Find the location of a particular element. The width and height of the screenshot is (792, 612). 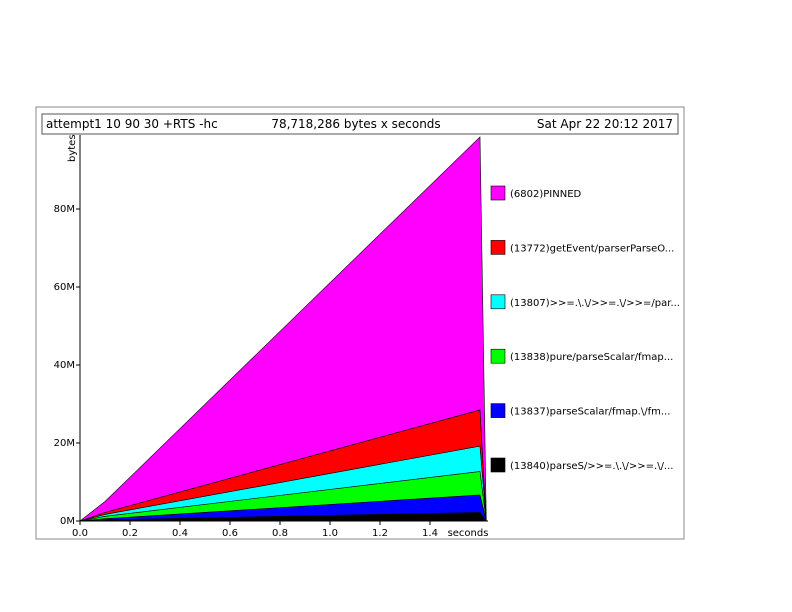

y-axis-label: bytes is located at coordinates (72, 148).